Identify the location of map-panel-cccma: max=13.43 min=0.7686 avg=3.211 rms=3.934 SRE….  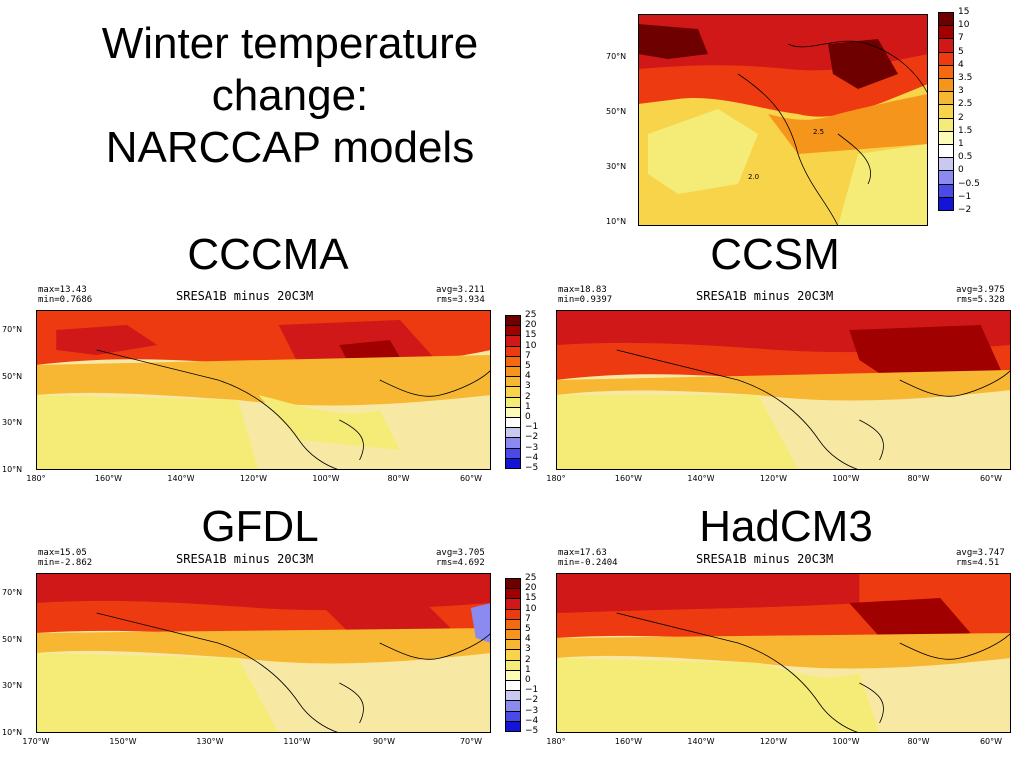
(270, 392).